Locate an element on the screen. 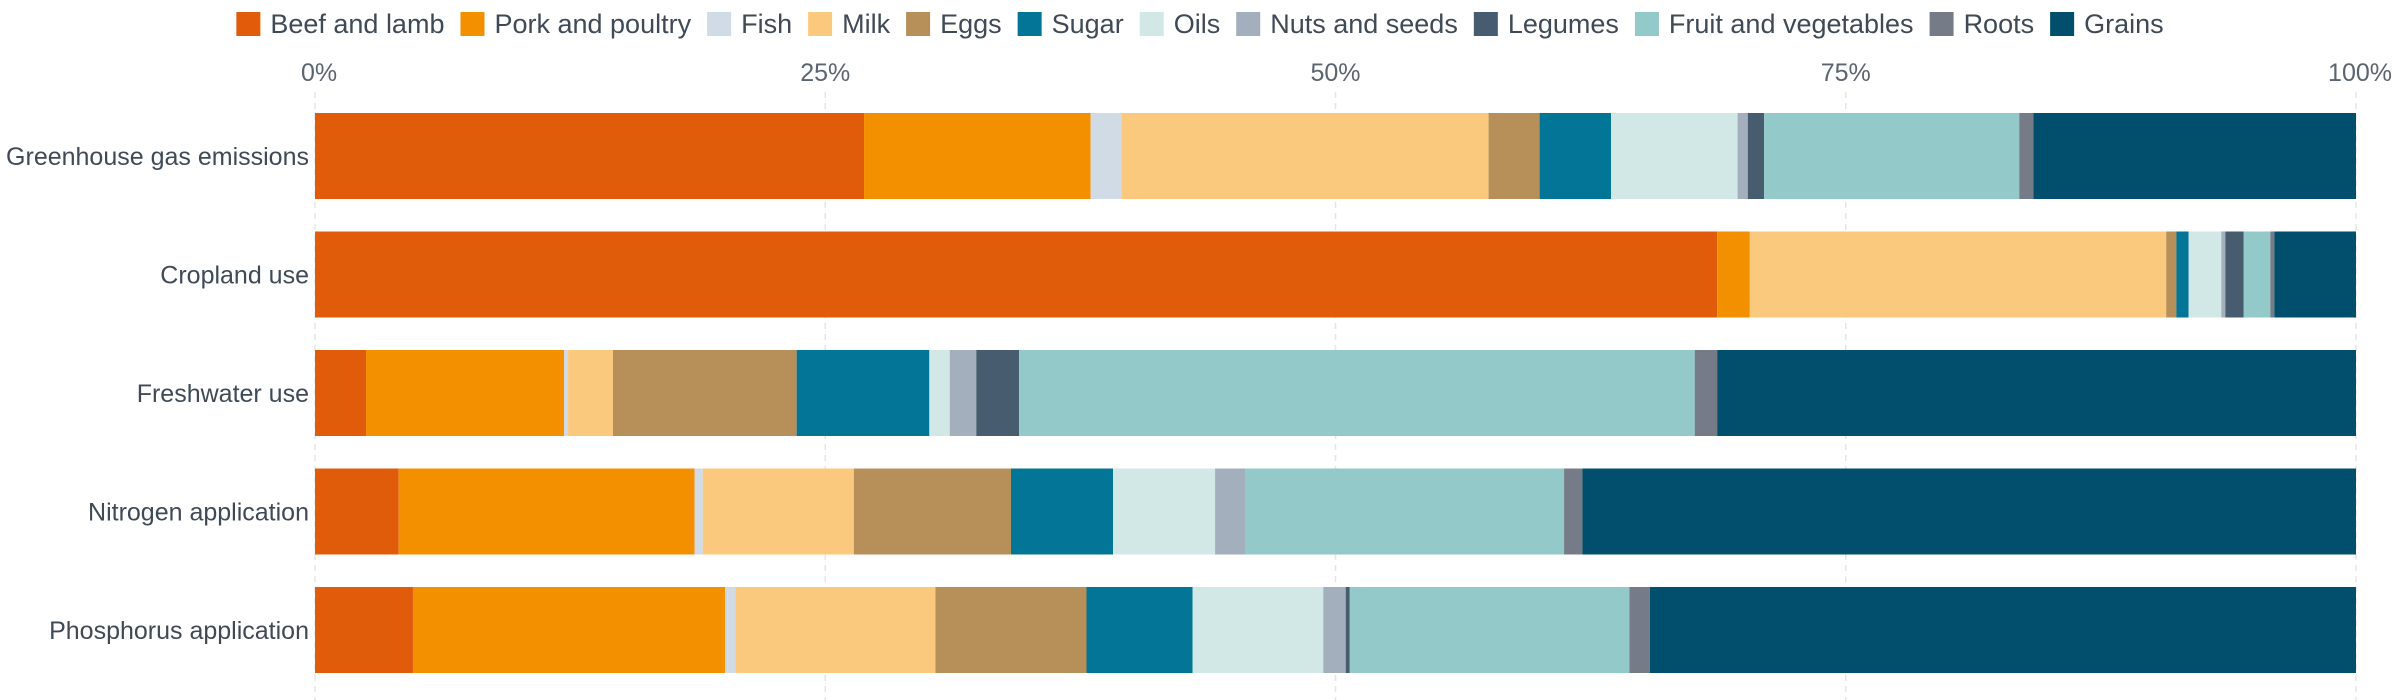 The width and height of the screenshot is (2400, 700). legend-item: Oils is located at coordinates (1180, 24).